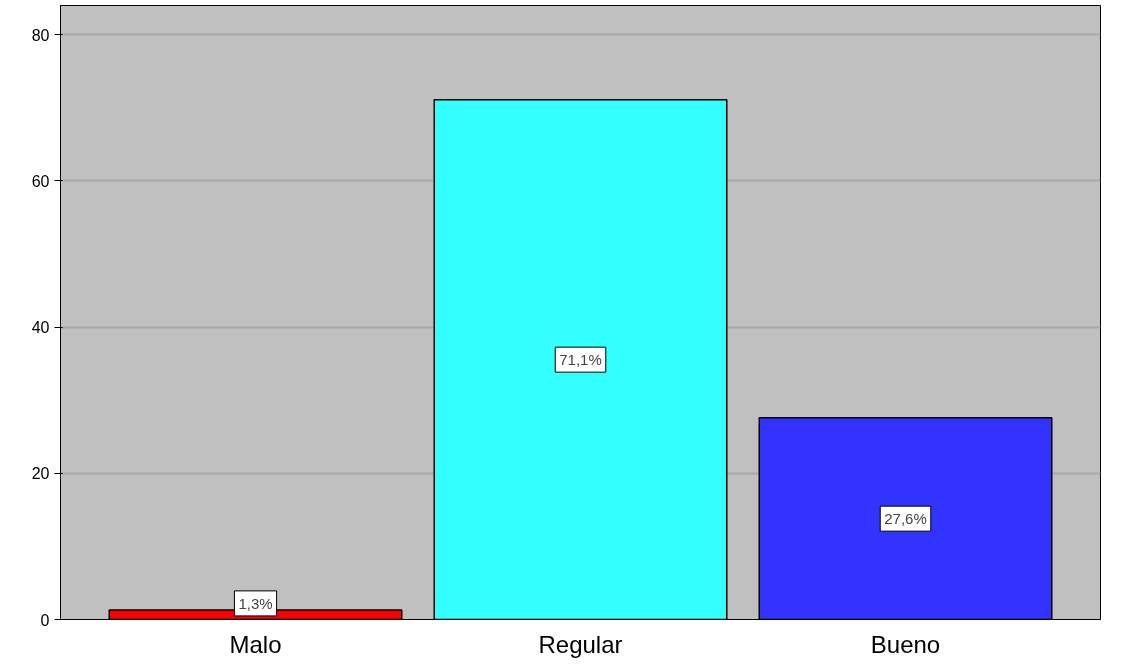 The height and width of the screenshot is (670, 1121). I want to click on data-label: 27,6%, so click(905, 519).